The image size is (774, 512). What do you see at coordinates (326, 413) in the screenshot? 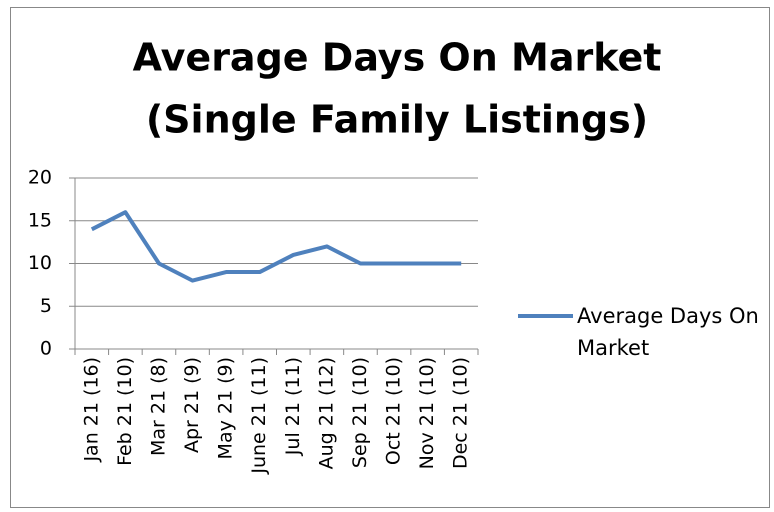
I see `x-tick-label: Aug 21 (12)` at bounding box center [326, 413].